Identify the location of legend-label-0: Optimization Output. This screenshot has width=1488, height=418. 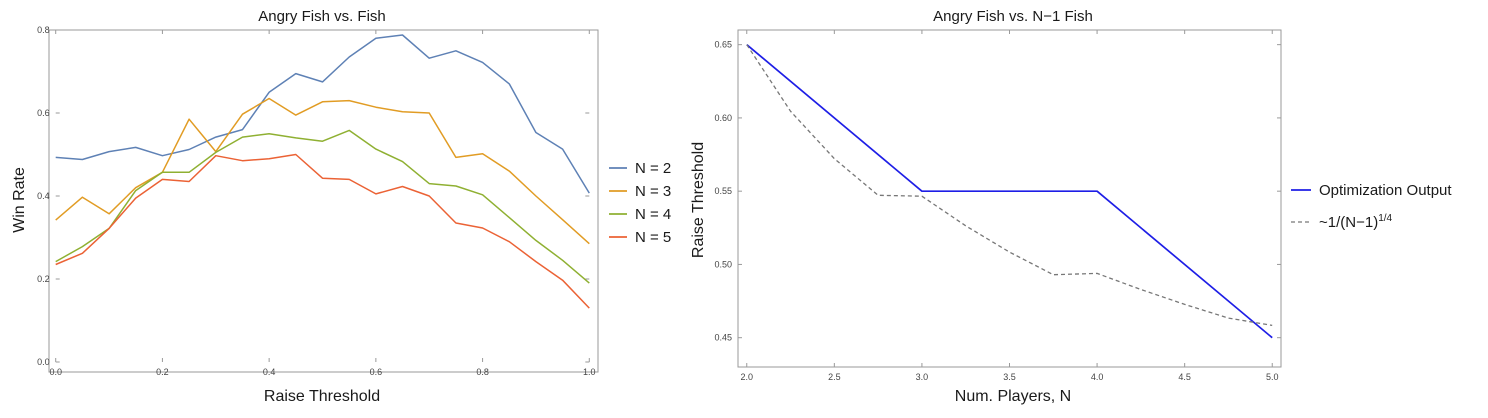
(1385, 190).